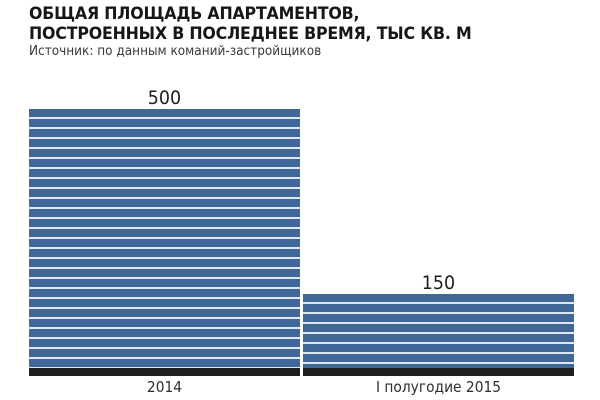 The image size is (600, 400). Describe the element at coordinates (194, 14) in the screenshot. I see `chart-title-line-1: ОБЩАЯ ПЛОЩАДЬ АПАРТАМЕНТОВ,` at that location.